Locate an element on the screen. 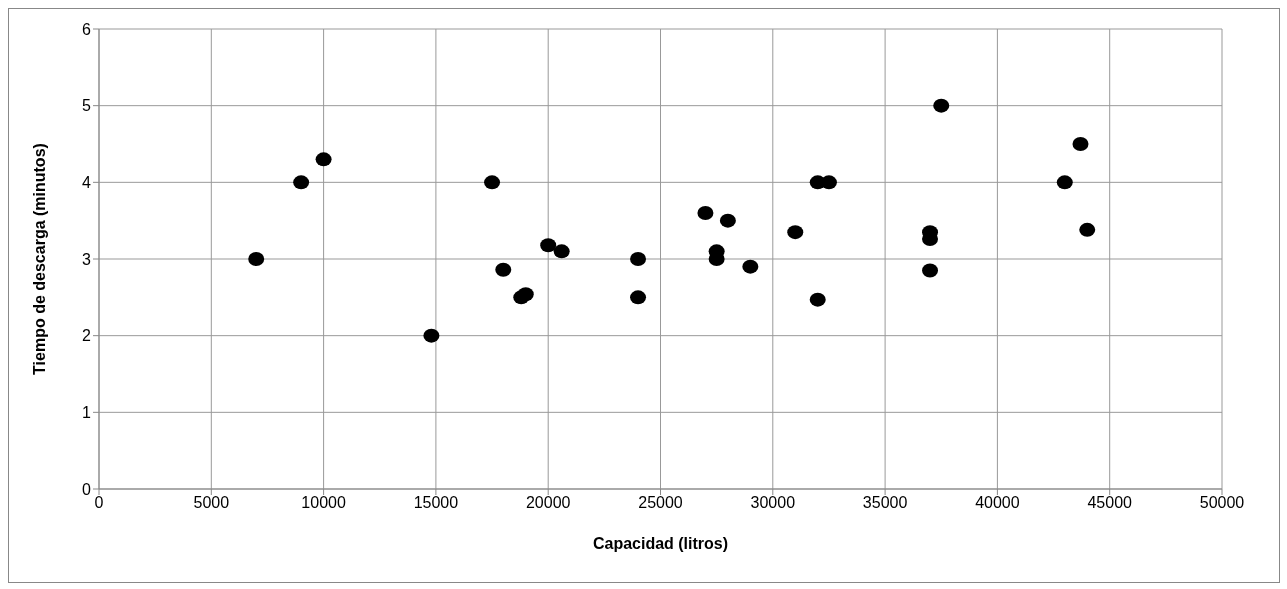 The image size is (1287, 589). x-tick-label: 25000 is located at coordinates (660, 503).